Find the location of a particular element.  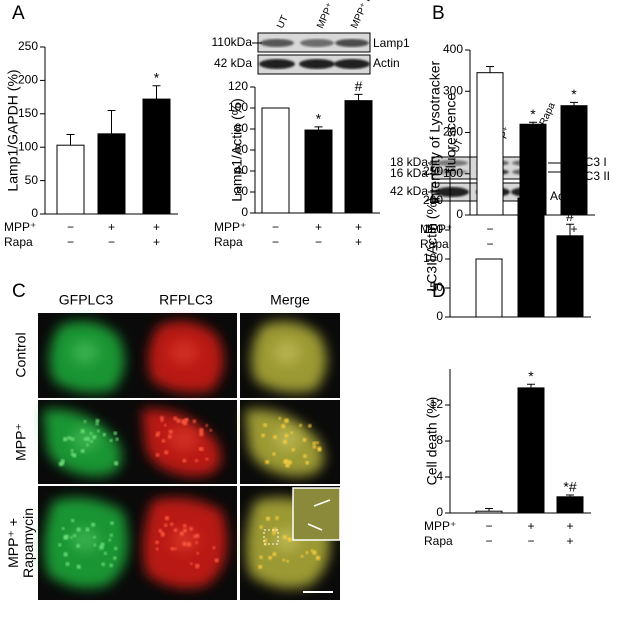

lane-label: MPP⁺ Rapa is located at coordinates (365, 15).